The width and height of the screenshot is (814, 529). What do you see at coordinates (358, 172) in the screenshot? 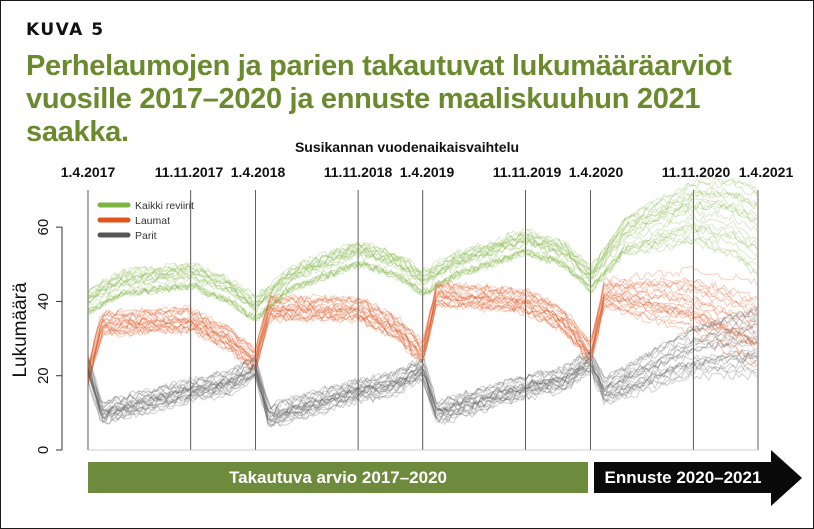
I see `date-label: 11.11.2018` at bounding box center [358, 172].